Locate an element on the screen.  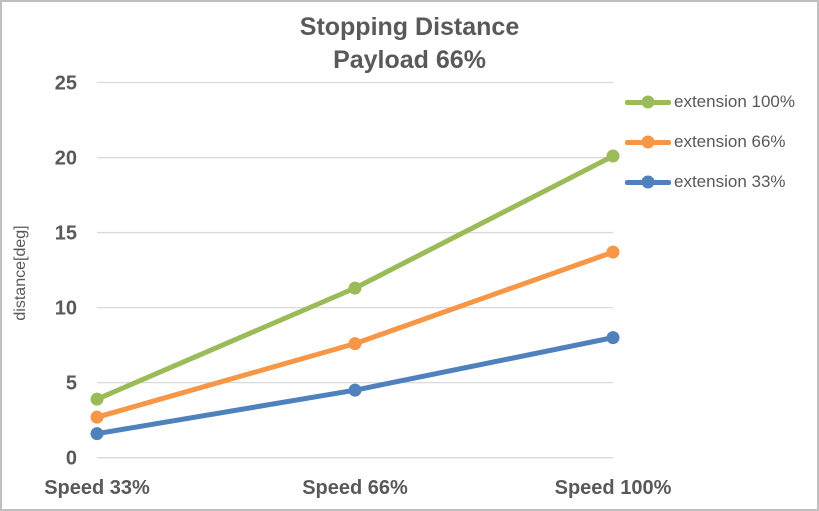
x-category-label: Speed 33% is located at coordinates (97, 488).